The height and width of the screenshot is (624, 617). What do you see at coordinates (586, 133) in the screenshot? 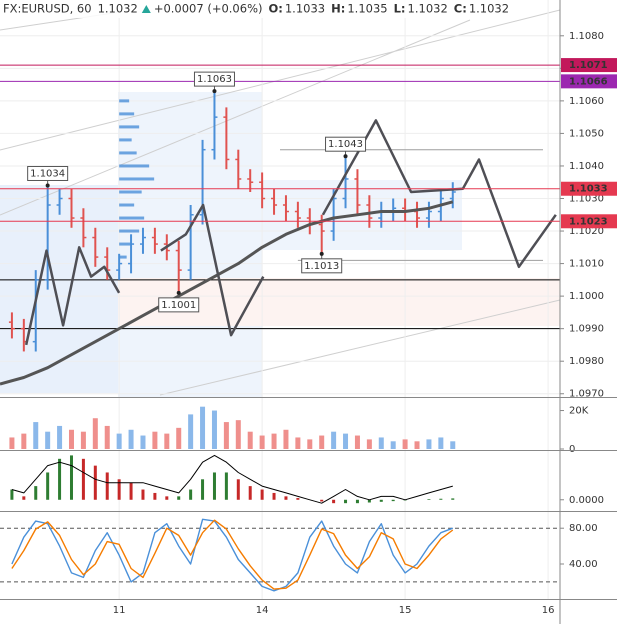
I see `y-tick-label: 1.1050` at bounding box center [586, 133].